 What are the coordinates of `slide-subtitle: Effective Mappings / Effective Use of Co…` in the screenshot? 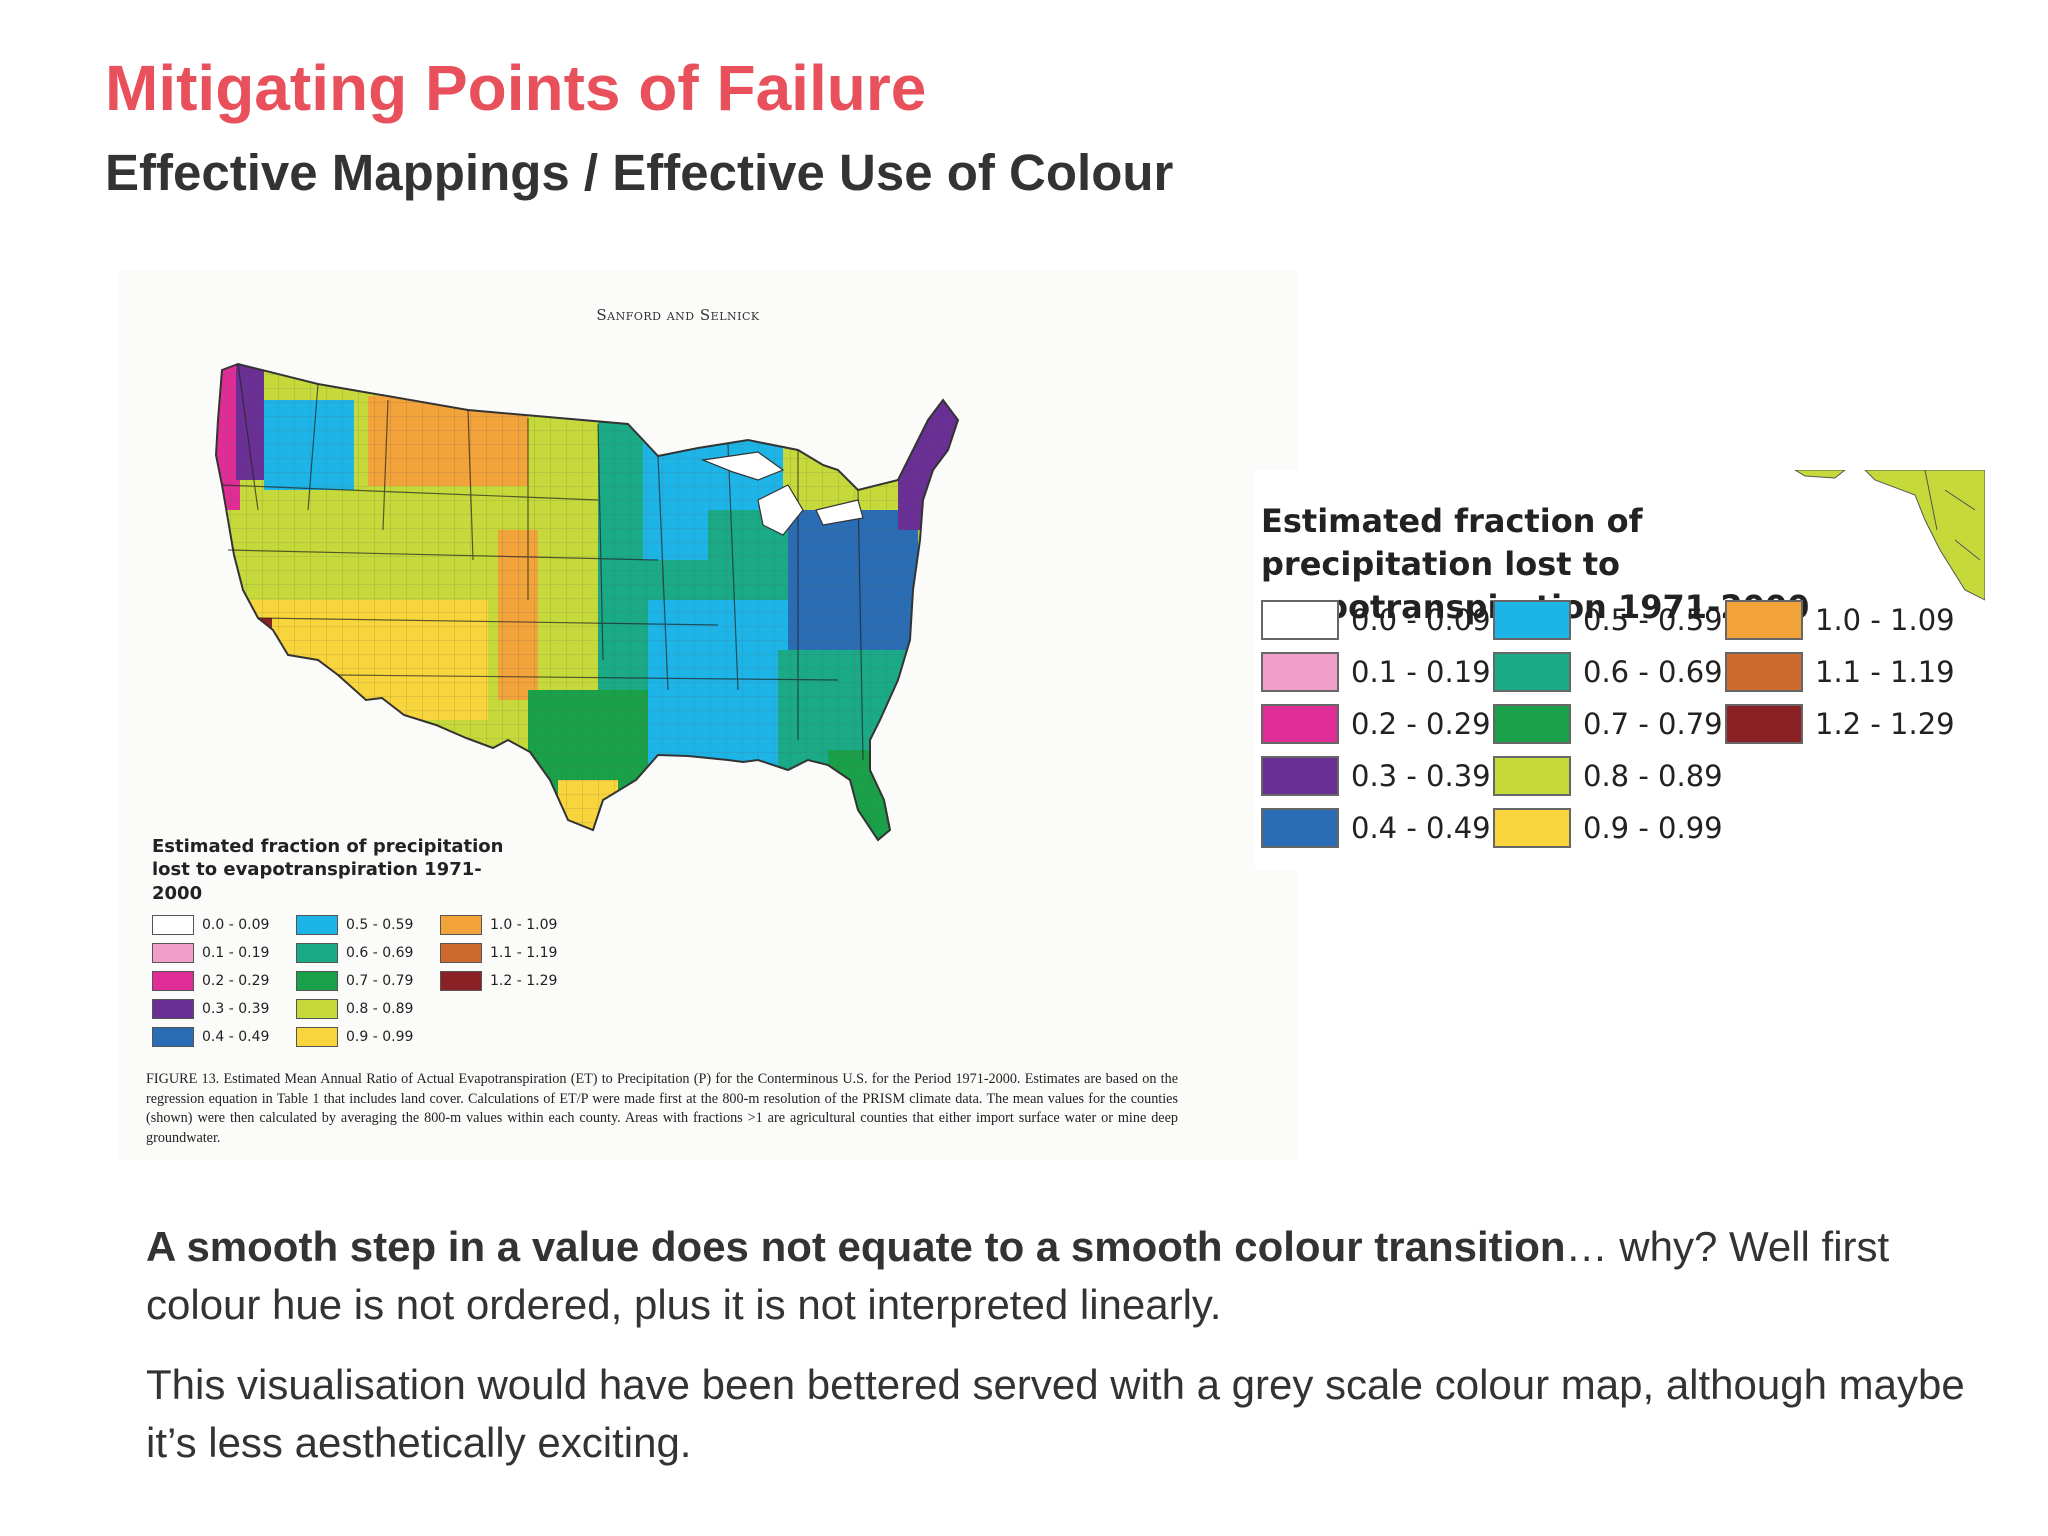 It's located at (639, 172).